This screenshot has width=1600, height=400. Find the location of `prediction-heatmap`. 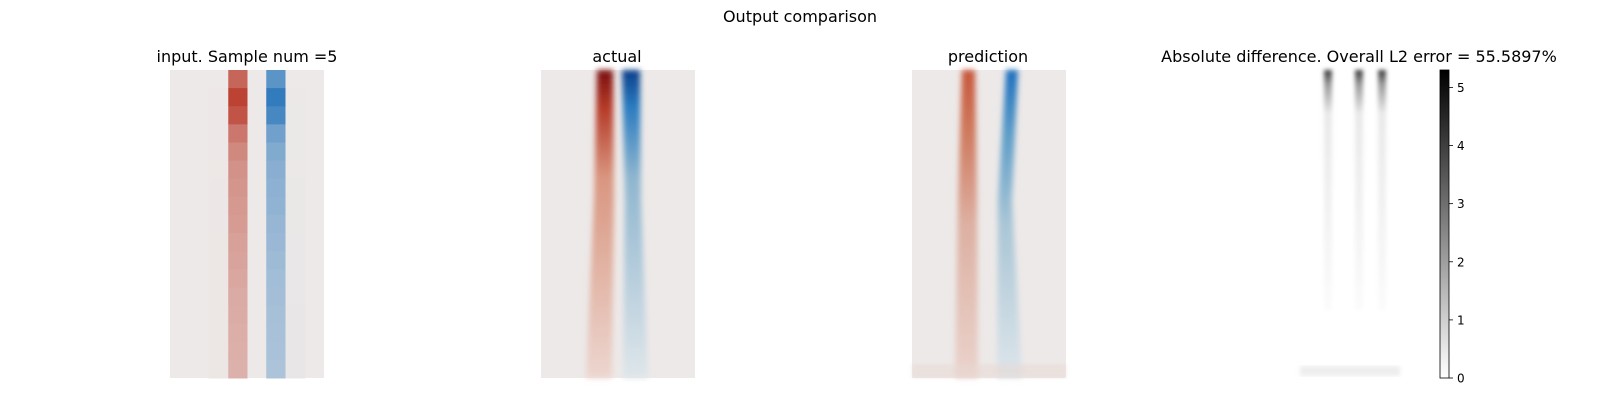

prediction-heatmap is located at coordinates (989, 224).